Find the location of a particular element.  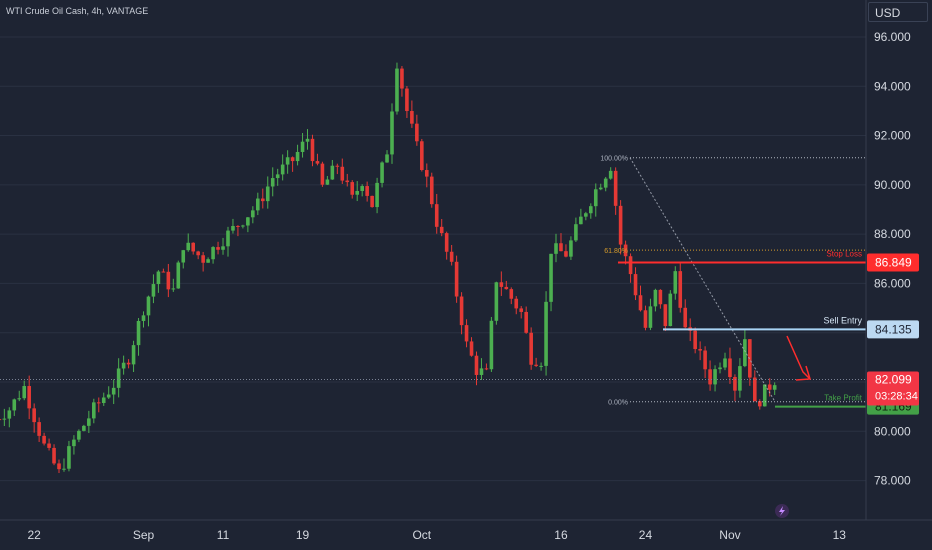

currency-selector: USD is located at coordinates (898, 12).